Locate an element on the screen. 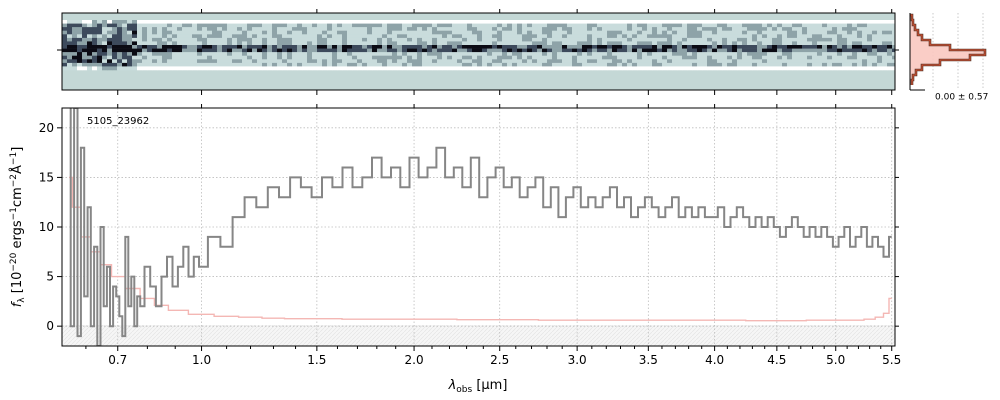  y-tick-label-0: 0 is located at coordinates (50, 326).